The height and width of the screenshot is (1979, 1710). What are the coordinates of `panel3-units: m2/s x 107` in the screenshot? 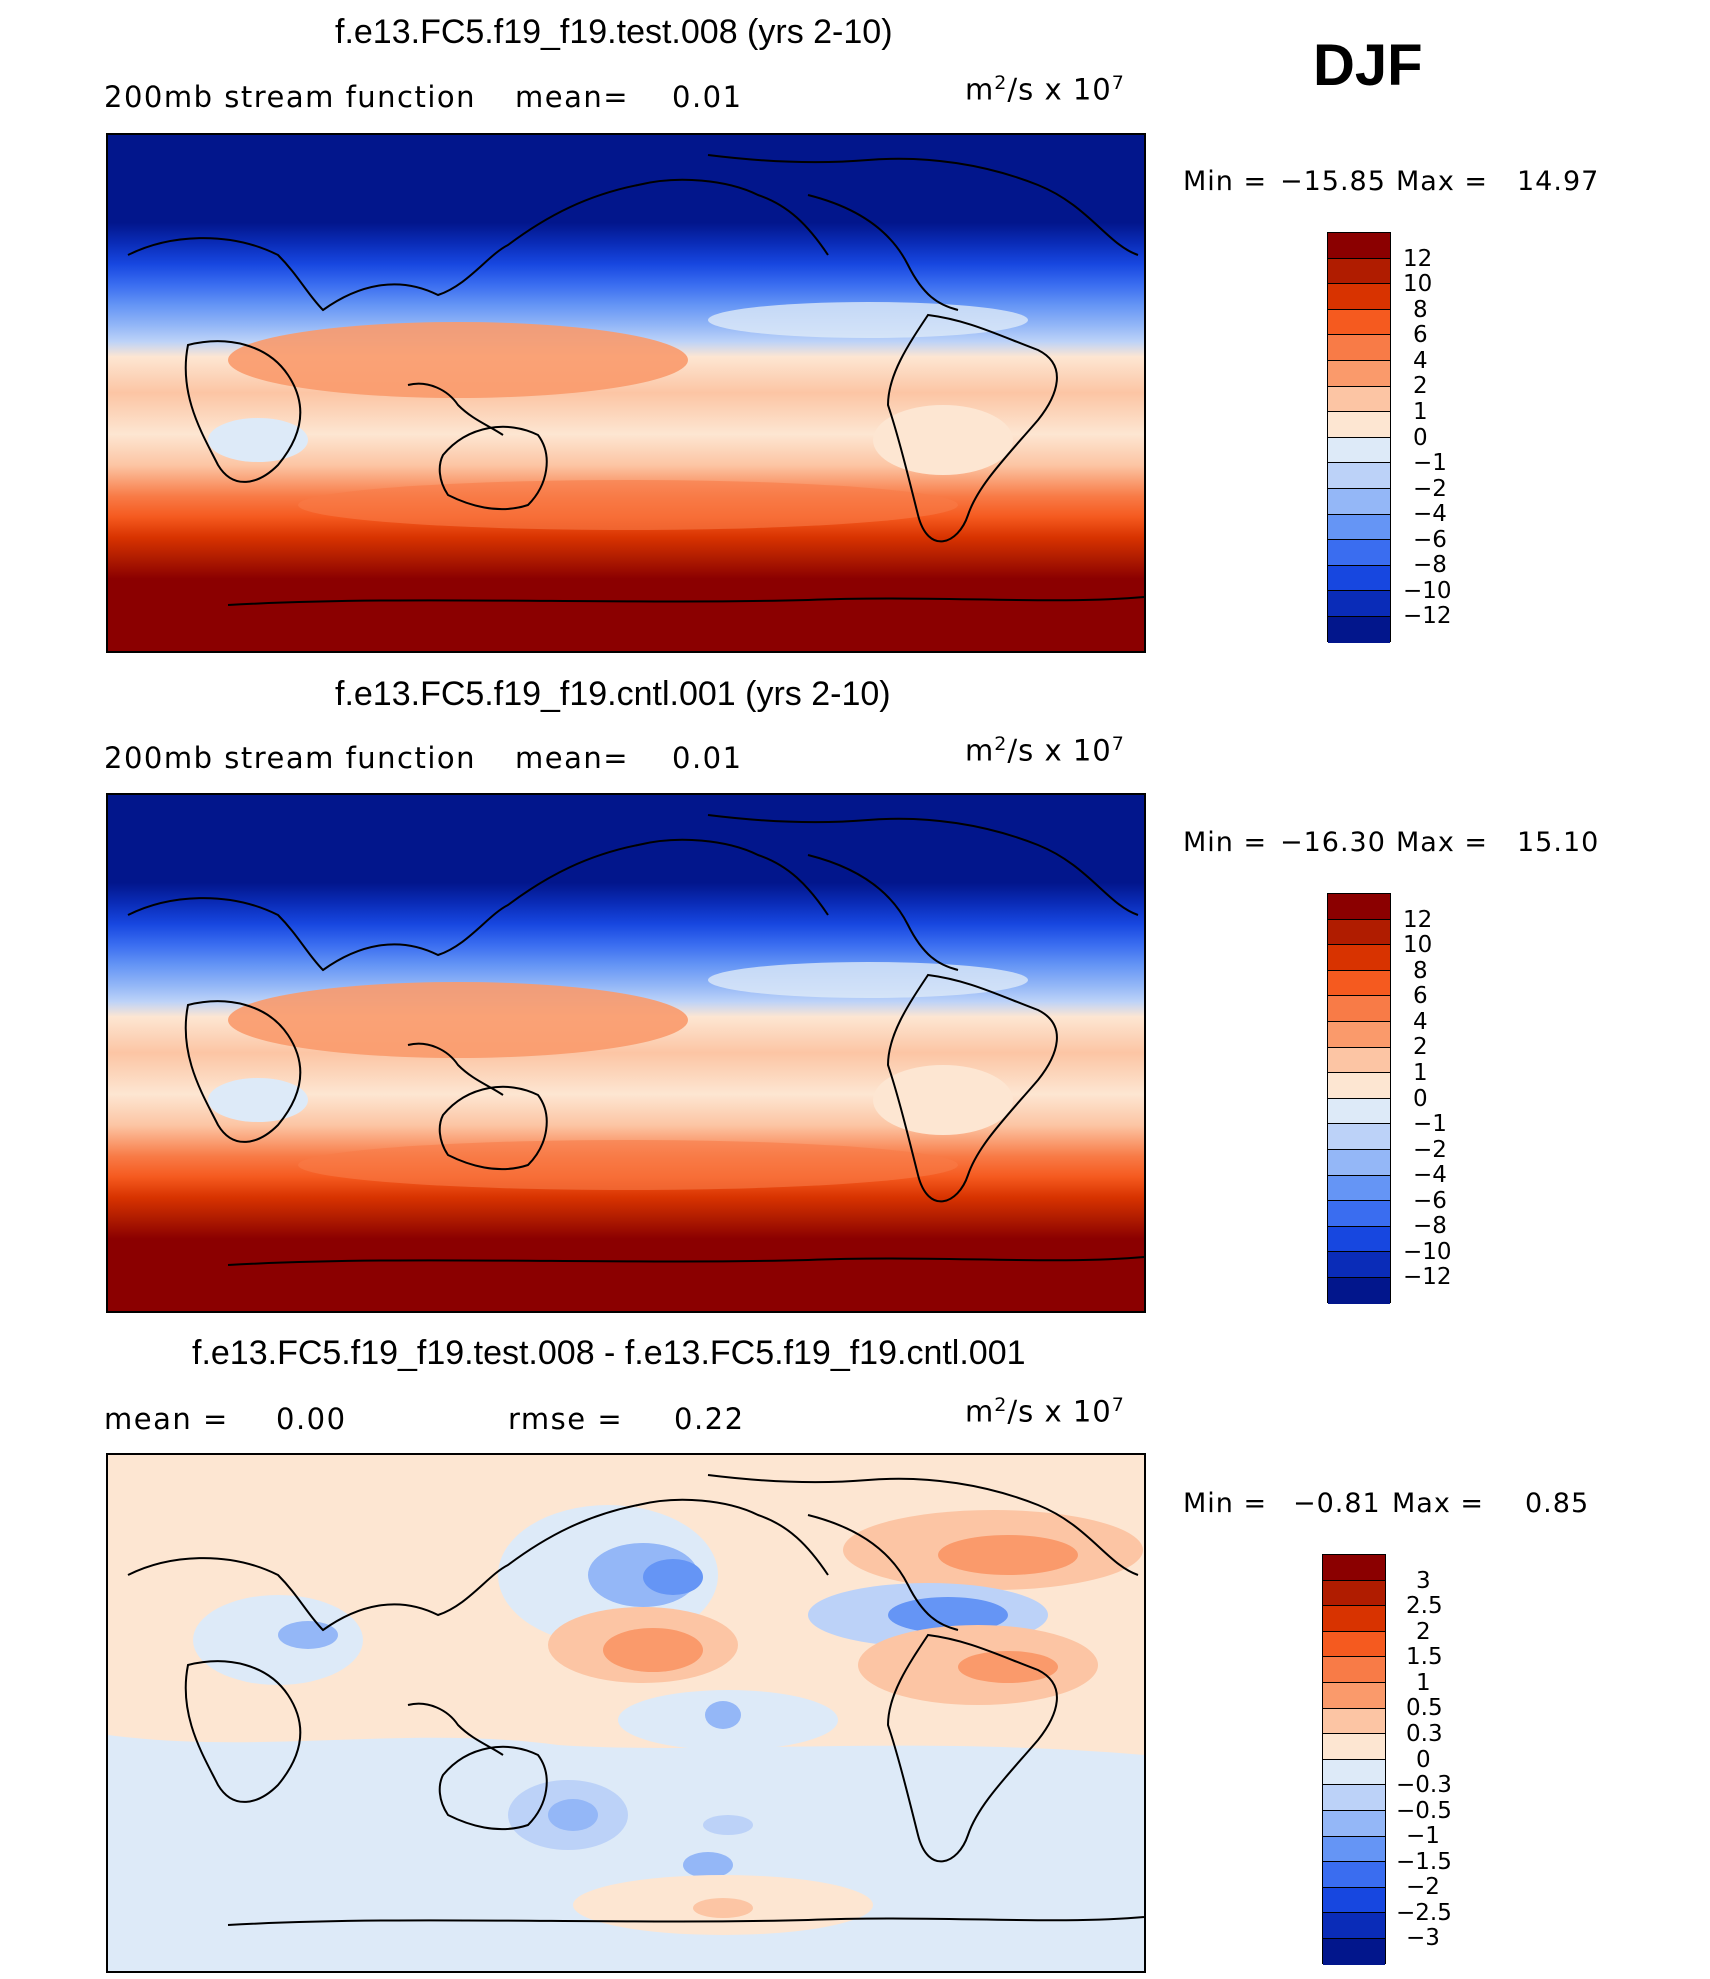 It's located at (1045, 1411).